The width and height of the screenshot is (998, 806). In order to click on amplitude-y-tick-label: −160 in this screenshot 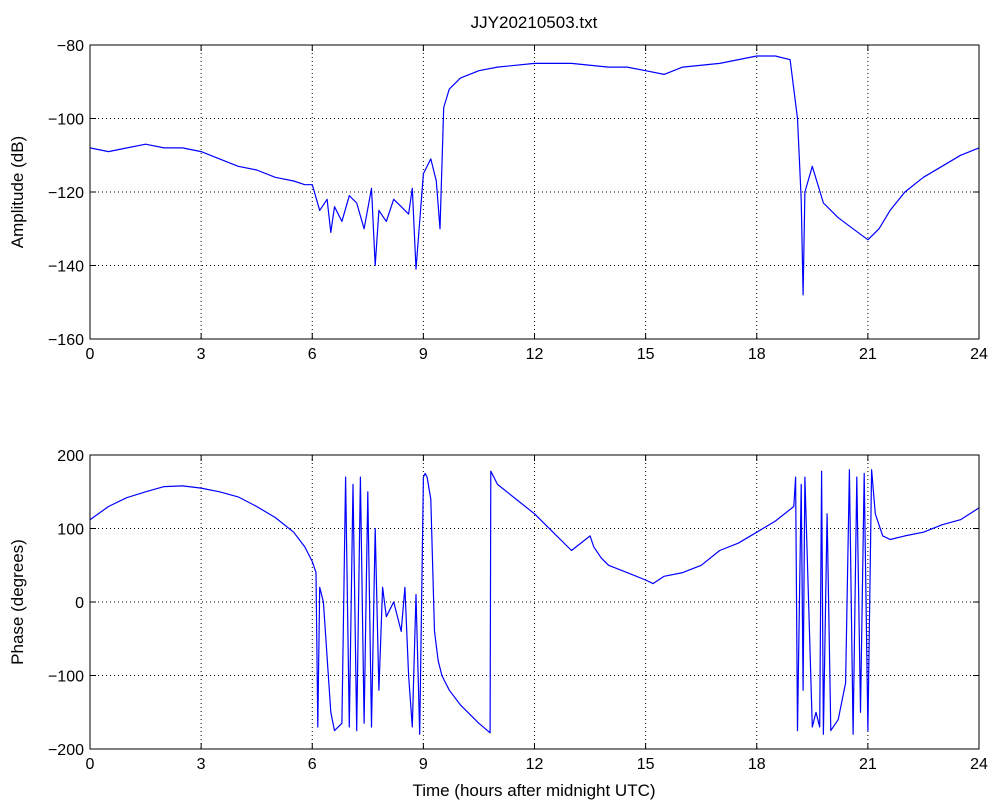, I will do `click(66, 340)`.